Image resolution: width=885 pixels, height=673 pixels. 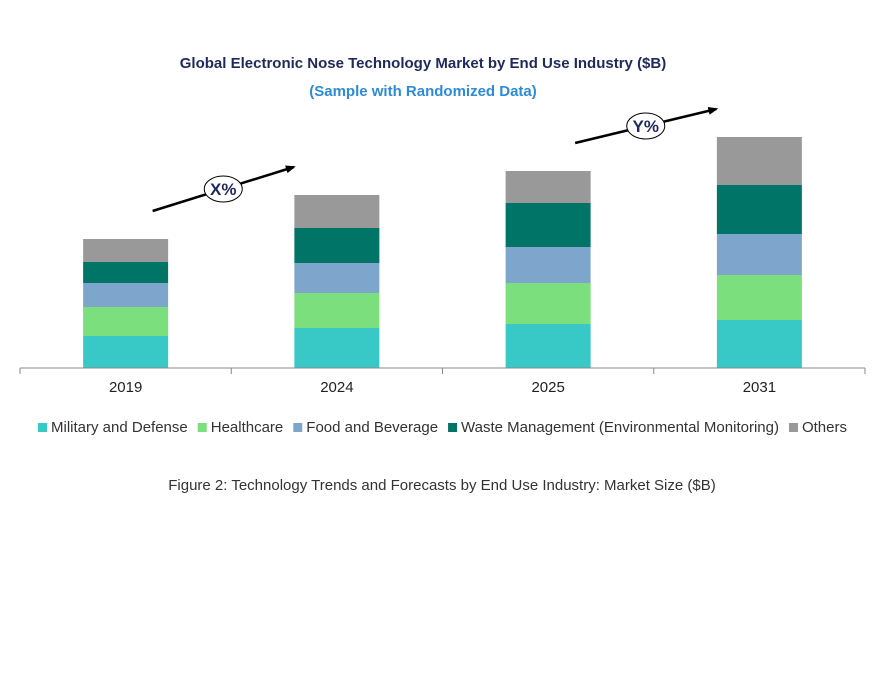 I want to click on bar-segment-others-2024, so click(x=337, y=211).